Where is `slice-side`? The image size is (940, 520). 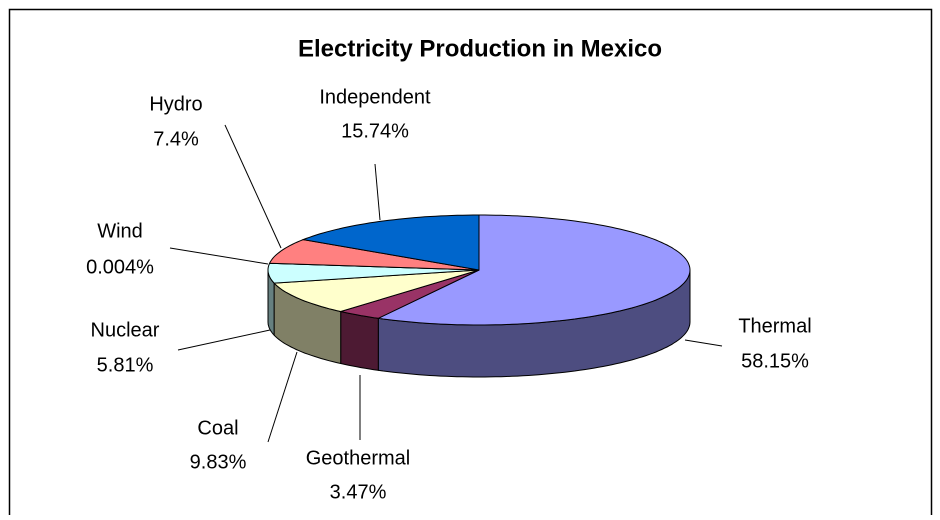 slice-side is located at coordinates (359, 340).